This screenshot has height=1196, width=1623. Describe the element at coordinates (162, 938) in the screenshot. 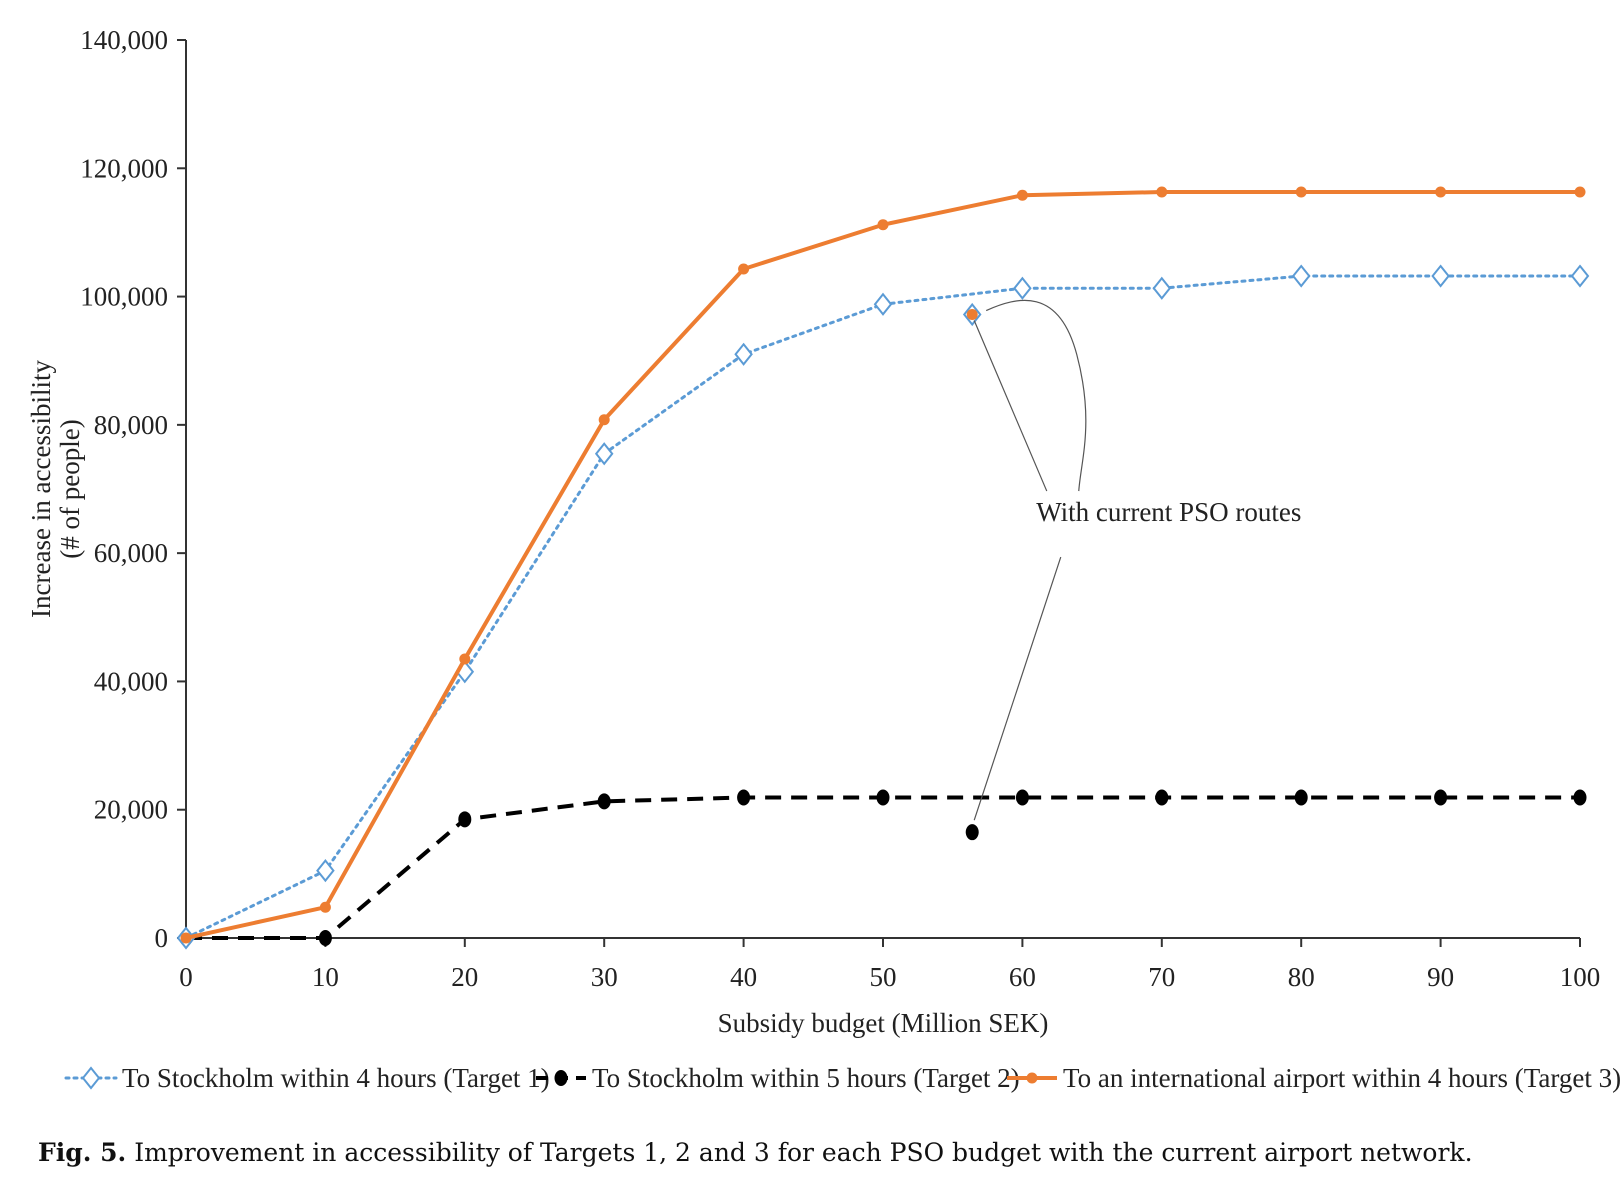

I see `y-tick-label: 0` at that location.